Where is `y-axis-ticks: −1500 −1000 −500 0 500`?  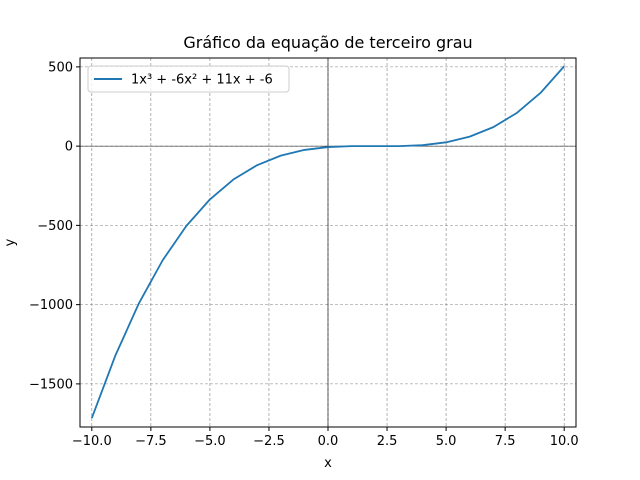 y-axis-ticks: −1500 −1000 −500 0 500 is located at coordinates (54, 226).